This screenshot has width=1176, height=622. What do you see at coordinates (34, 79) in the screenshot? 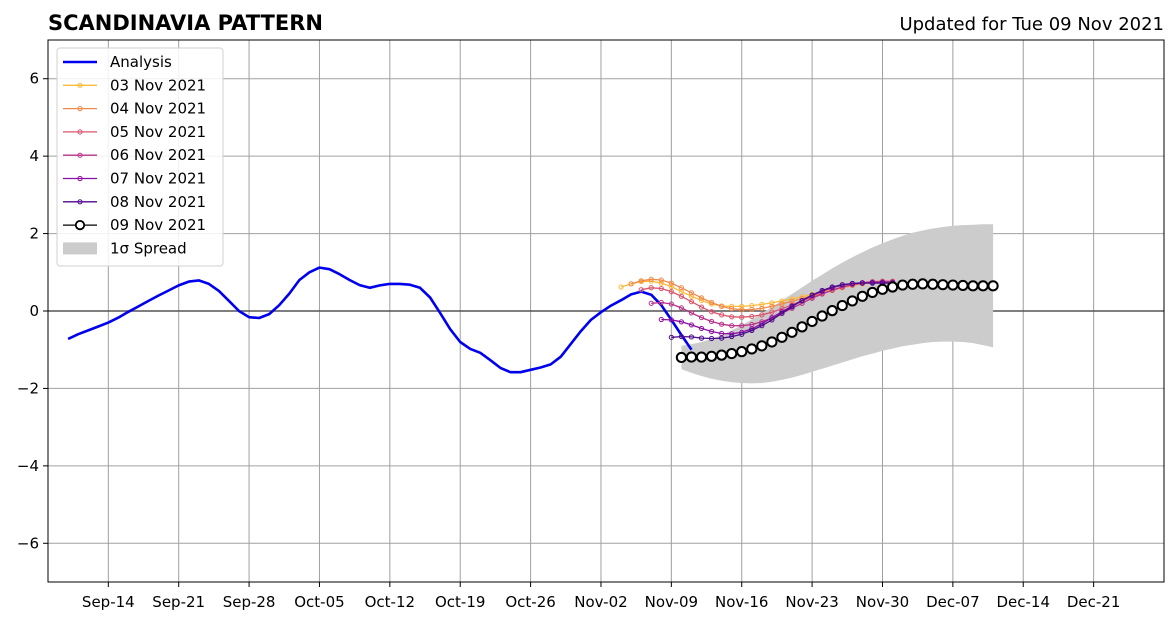
I see `y-tick-label: 6` at bounding box center [34, 79].